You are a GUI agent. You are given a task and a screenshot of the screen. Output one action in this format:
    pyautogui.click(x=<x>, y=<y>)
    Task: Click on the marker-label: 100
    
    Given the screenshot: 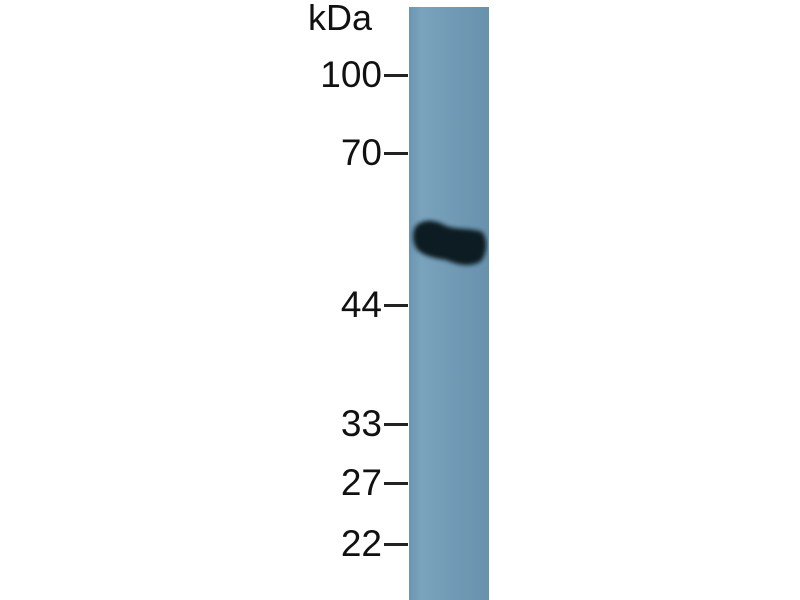 What is the action you would take?
    pyautogui.click(x=351, y=74)
    